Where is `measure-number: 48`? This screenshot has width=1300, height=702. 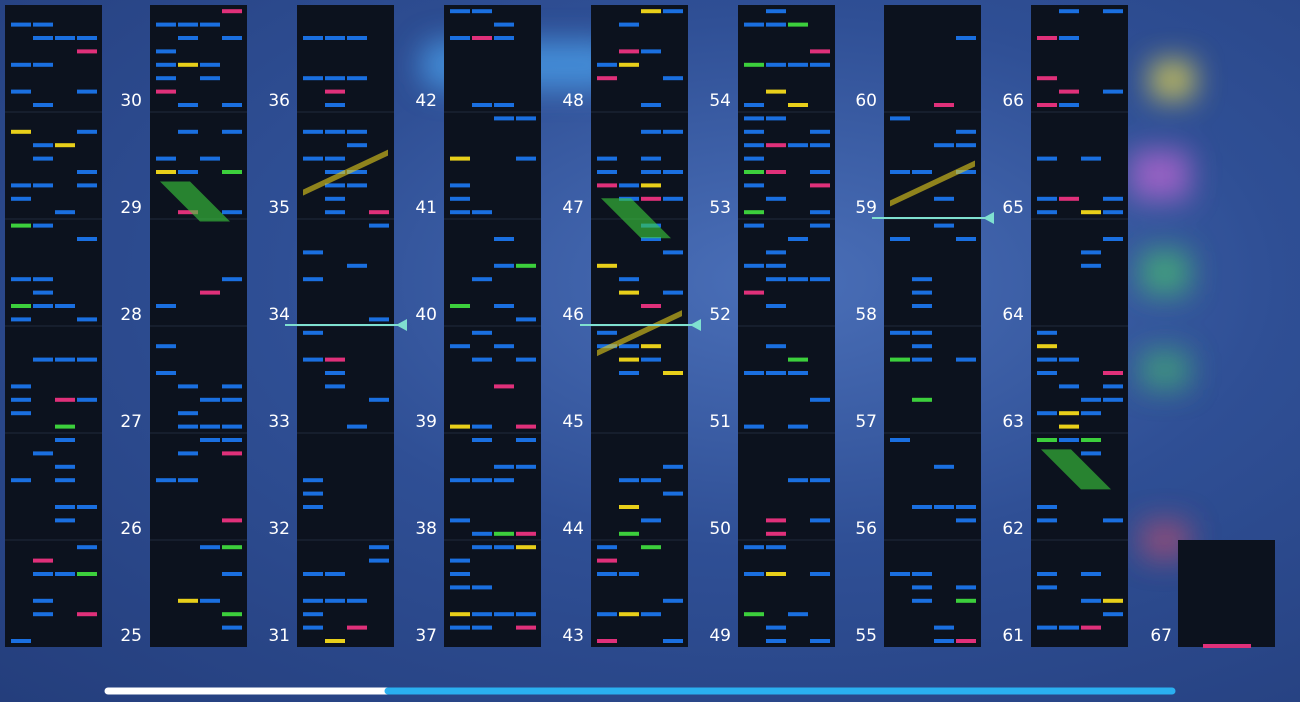
measure-number: 48 is located at coordinates (573, 101).